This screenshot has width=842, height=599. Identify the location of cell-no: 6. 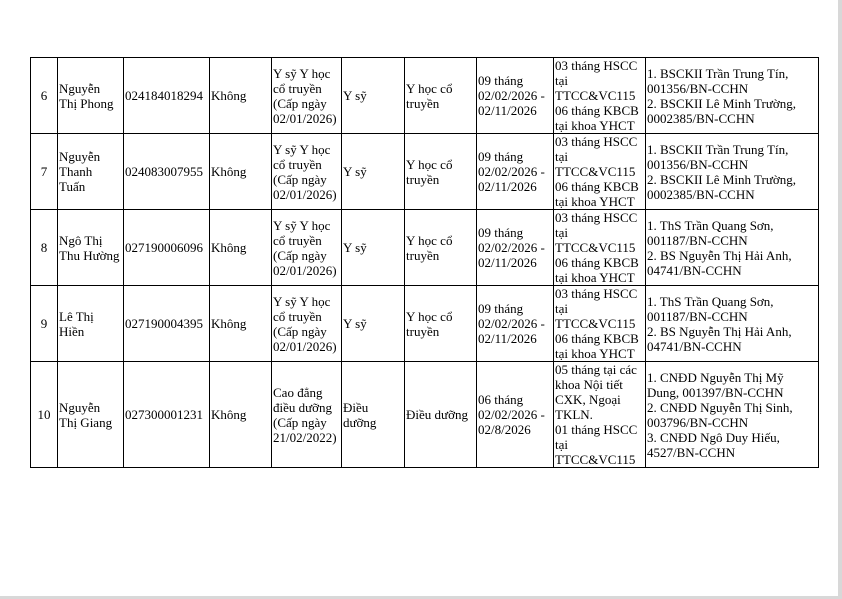
(44, 95).